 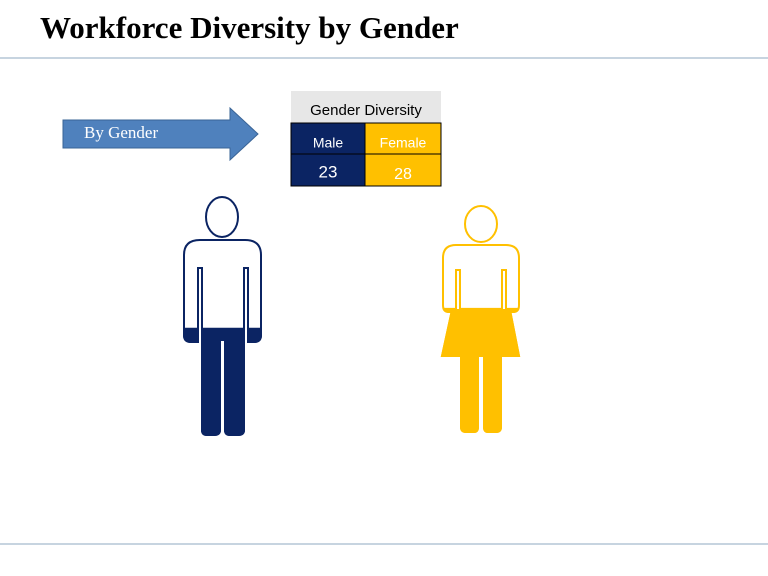 What do you see at coordinates (222, 316) in the screenshot?
I see `male-figure` at bounding box center [222, 316].